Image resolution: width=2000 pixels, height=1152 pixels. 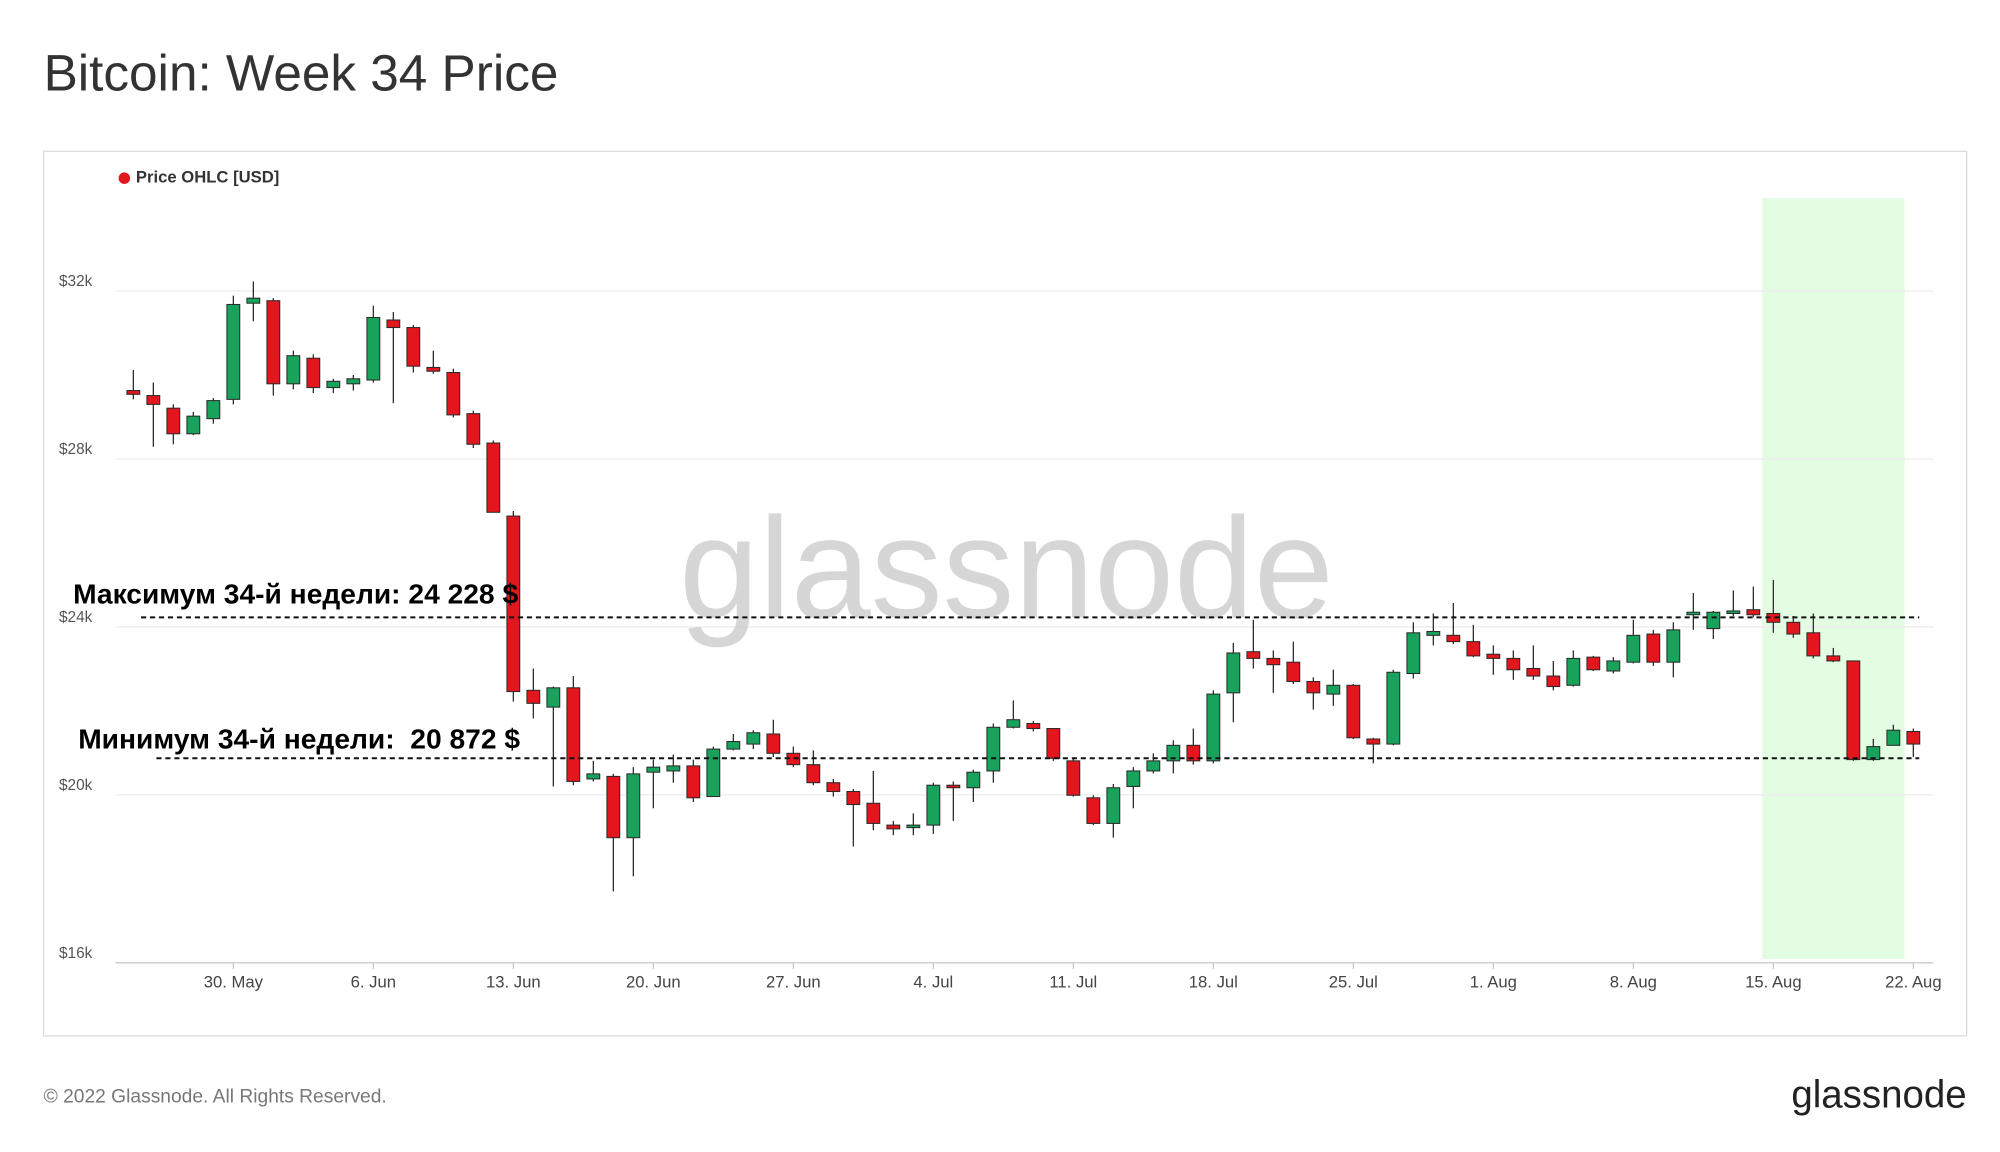 I want to click on x-tick-label: 1. Aug, so click(x=1493, y=982).